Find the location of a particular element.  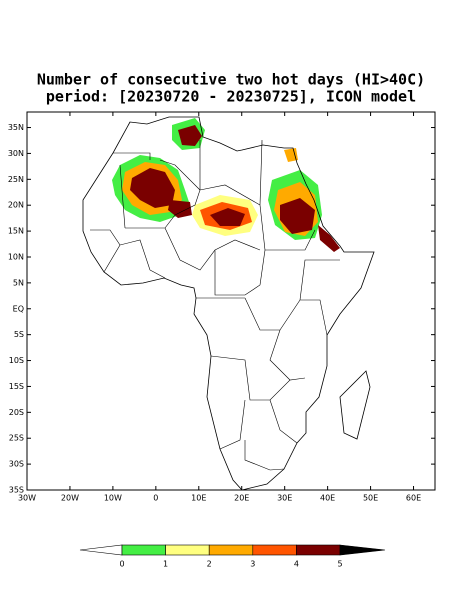

hot-day-shading is located at coordinates (226, 185).